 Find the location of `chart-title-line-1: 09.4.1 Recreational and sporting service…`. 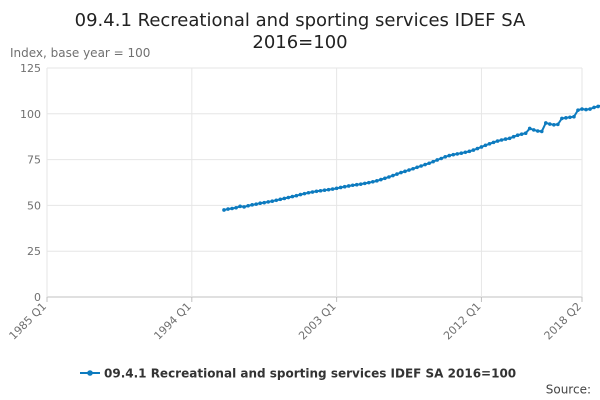

chart-title-line-1: 09.4.1 Recreational and sporting service… is located at coordinates (300, 20).